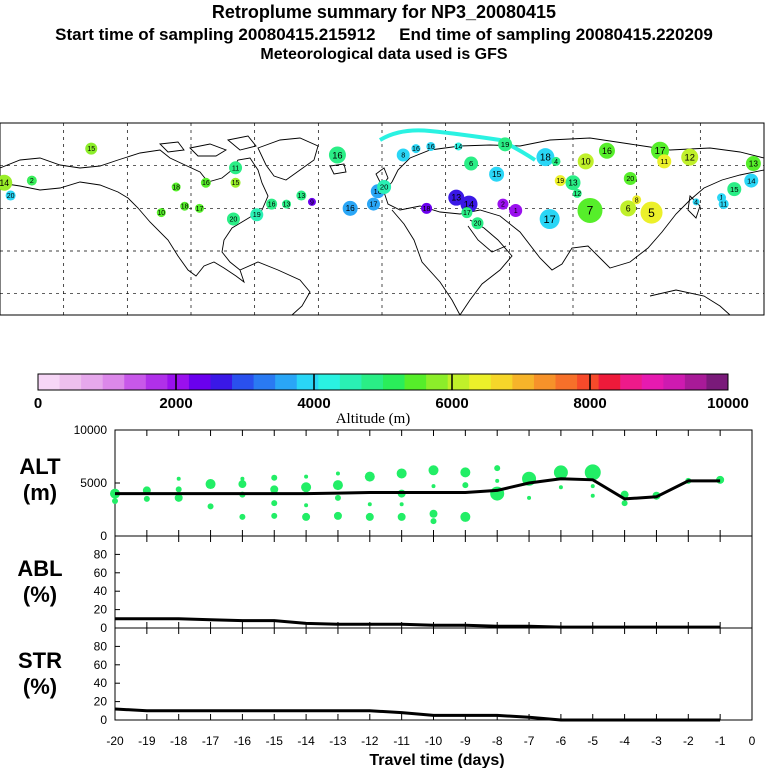 The image size is (768, 768). I want to click on x-tick-label: -17, so click(211, 741).